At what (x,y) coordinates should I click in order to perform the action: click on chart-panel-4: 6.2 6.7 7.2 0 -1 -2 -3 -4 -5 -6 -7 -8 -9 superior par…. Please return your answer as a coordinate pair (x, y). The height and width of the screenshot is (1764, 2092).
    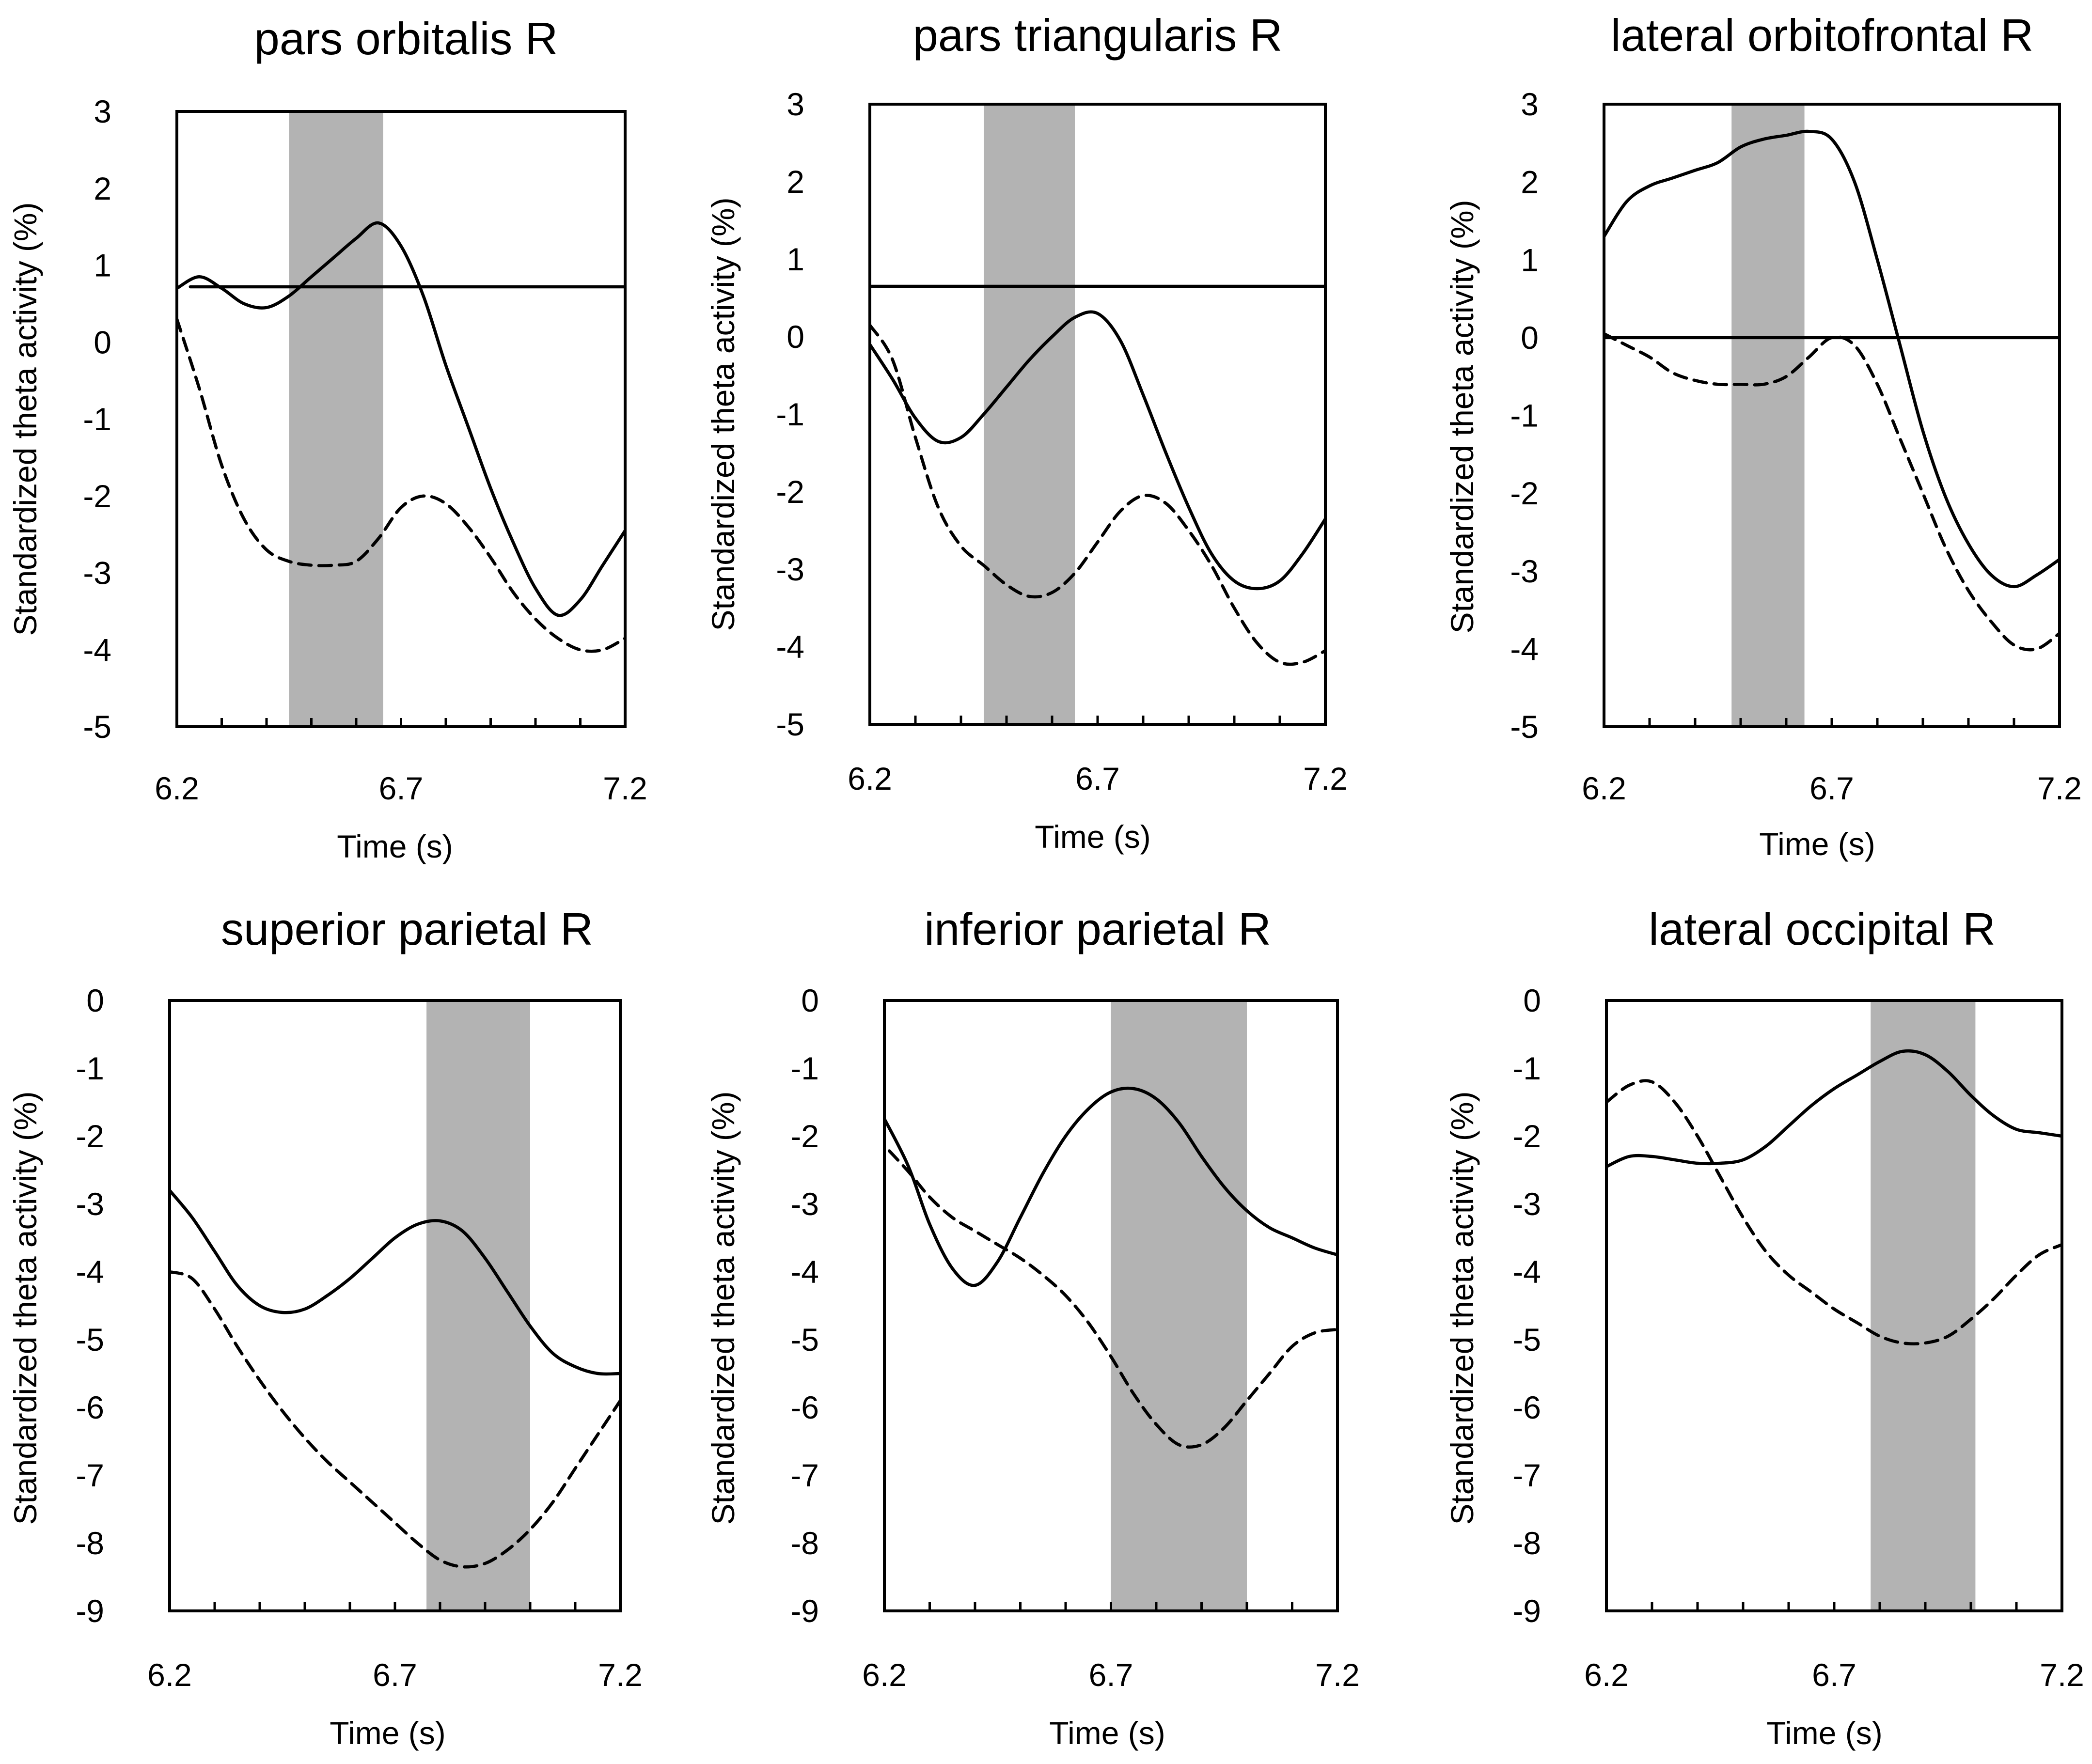
    Looking at the image, I should click on (325, 1327).